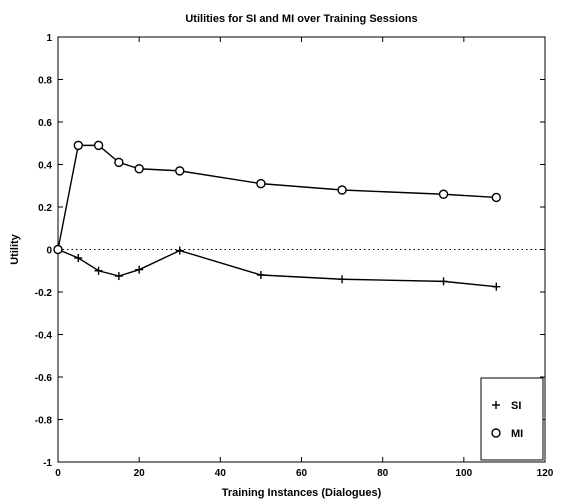 Image resolution: width=572 pixels, height=500 pixels. I want to click on x-tick-label: 20, so click(140, 473).